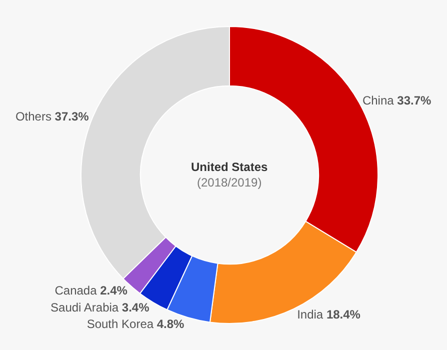 This screenshot has height=350, width=447. I want to click on slice-label: Saudi Arabia, so click(84, 307).